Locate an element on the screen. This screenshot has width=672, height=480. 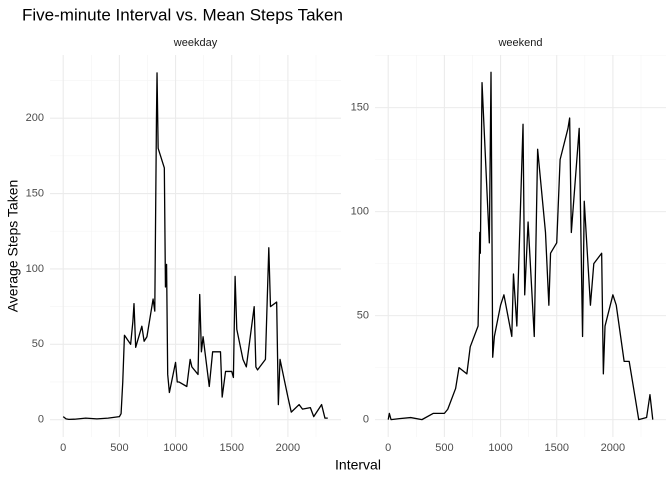
y-tick-label: 200 is located at coordinates (35, 118).